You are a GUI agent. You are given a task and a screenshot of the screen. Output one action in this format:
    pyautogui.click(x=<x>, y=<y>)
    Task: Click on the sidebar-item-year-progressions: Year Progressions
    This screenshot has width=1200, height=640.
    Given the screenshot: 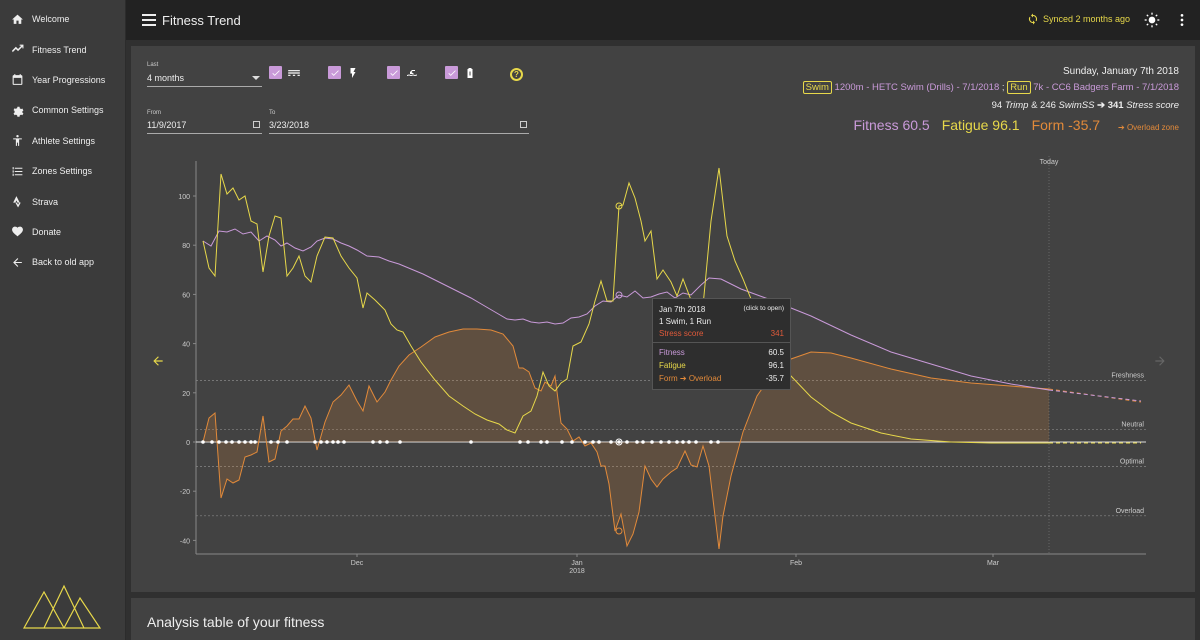 What is the action you would take?
    pyautogui.click(x=62, y=80)
    